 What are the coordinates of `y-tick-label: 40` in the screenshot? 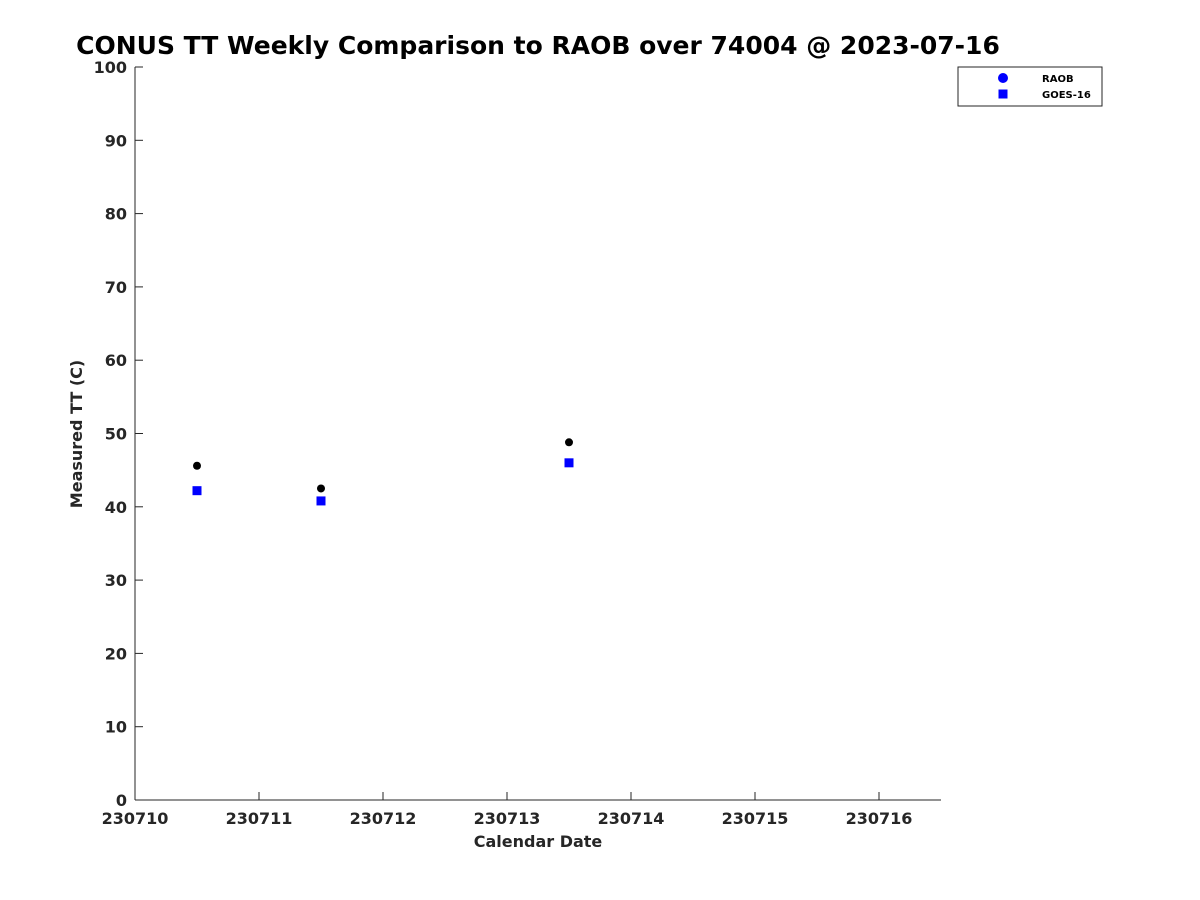 It's located at (116, 507).